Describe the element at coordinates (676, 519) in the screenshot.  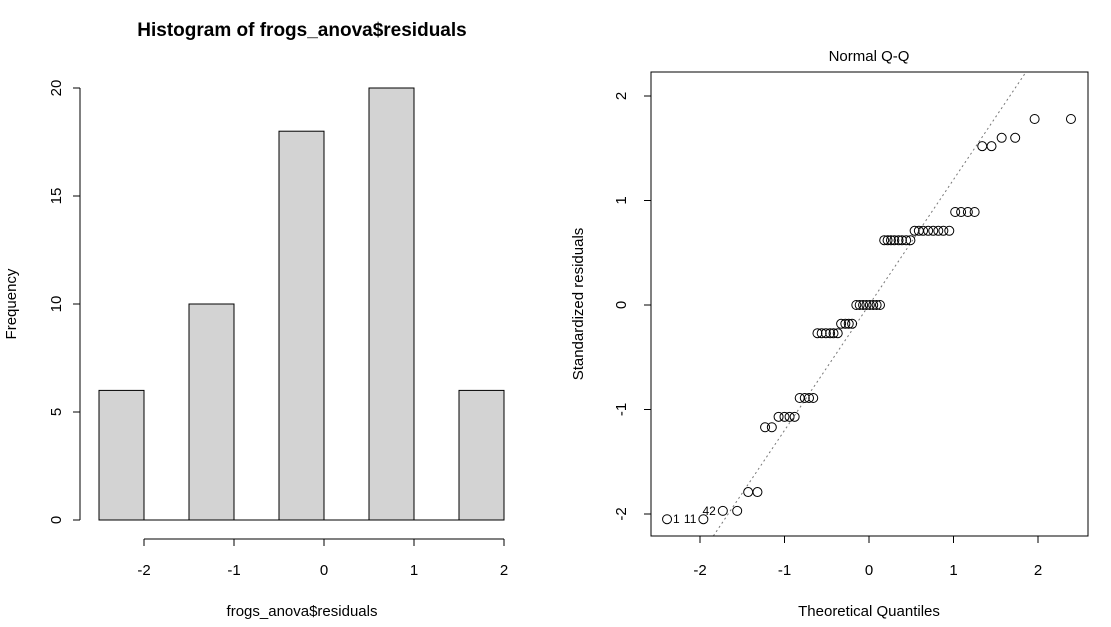
I see `qq-point-label: 1` at that location.